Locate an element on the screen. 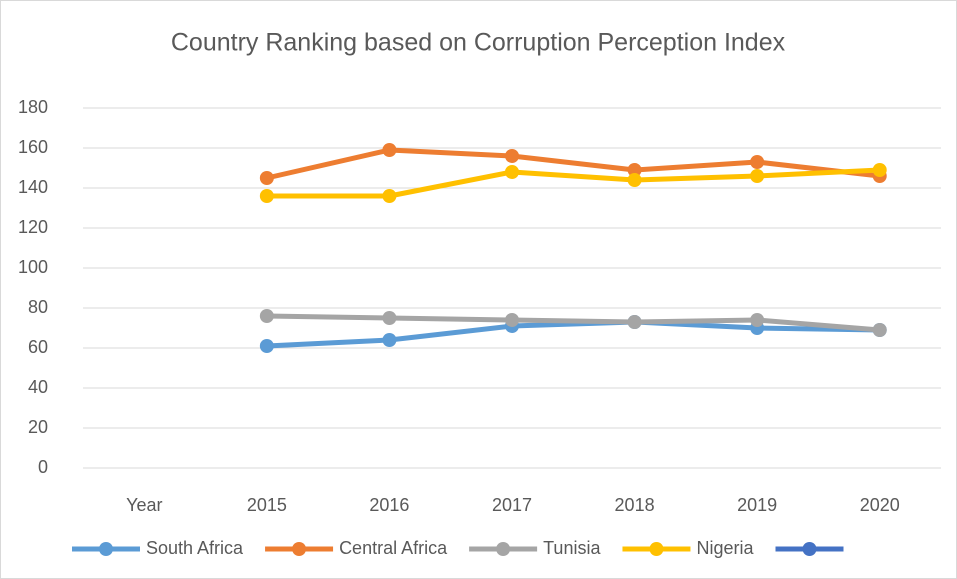  y-tick-label: 60 is located at coordinates (38, 347).